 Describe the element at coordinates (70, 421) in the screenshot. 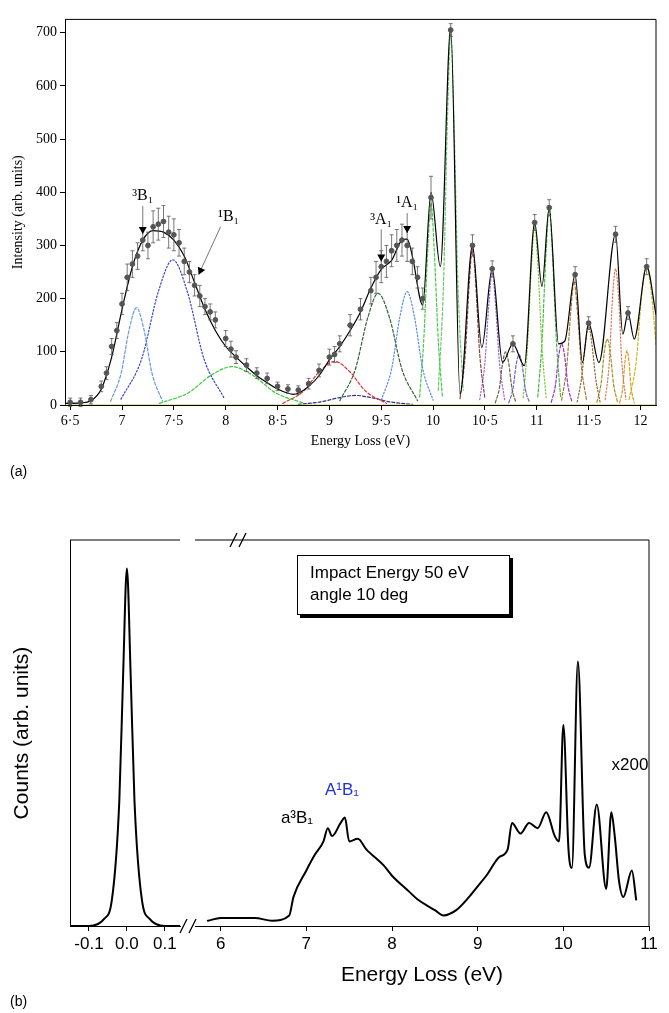

I see `x-tick-label: 6·5` at that location.